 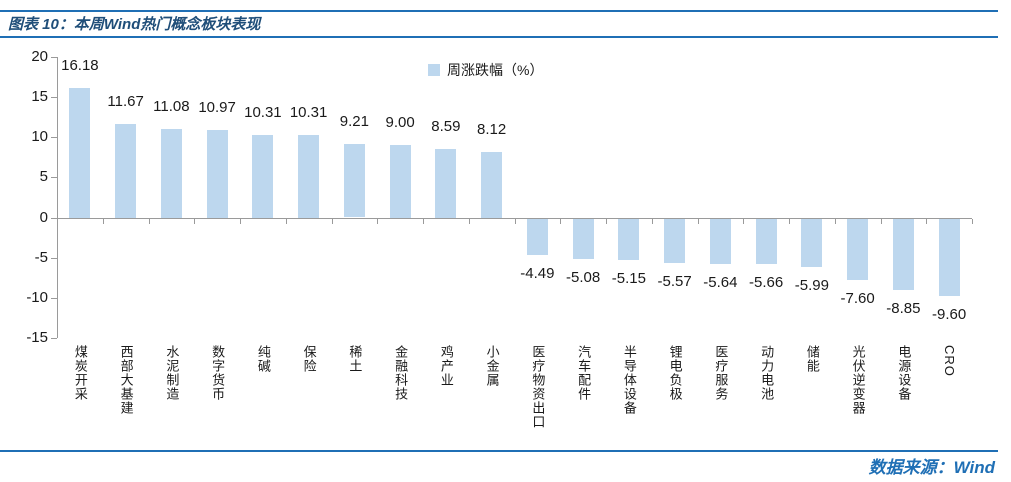 I want to click on category-label: 数字货币, so click(x=218, y=373).